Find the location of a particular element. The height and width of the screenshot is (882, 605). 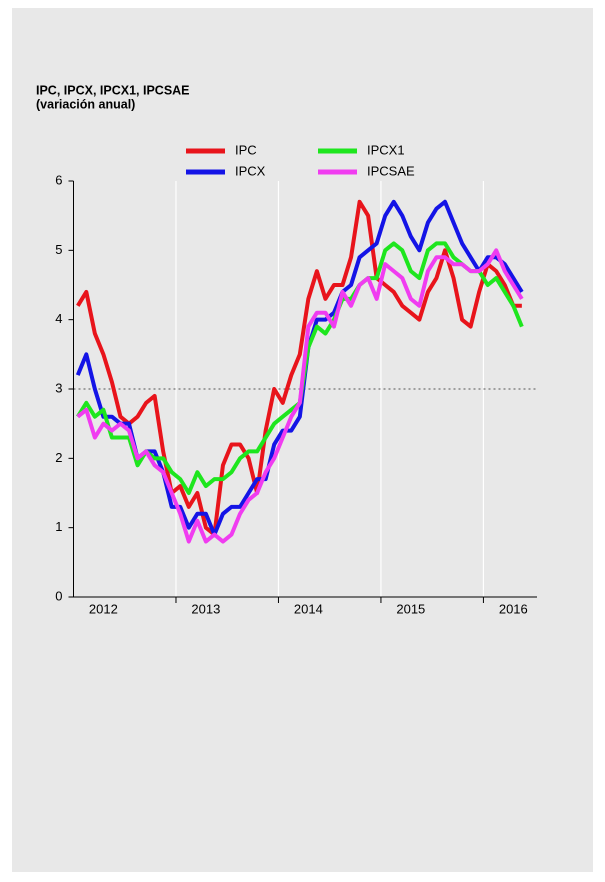

x-tick-label: 2015 is located at coordinates (410, 608).